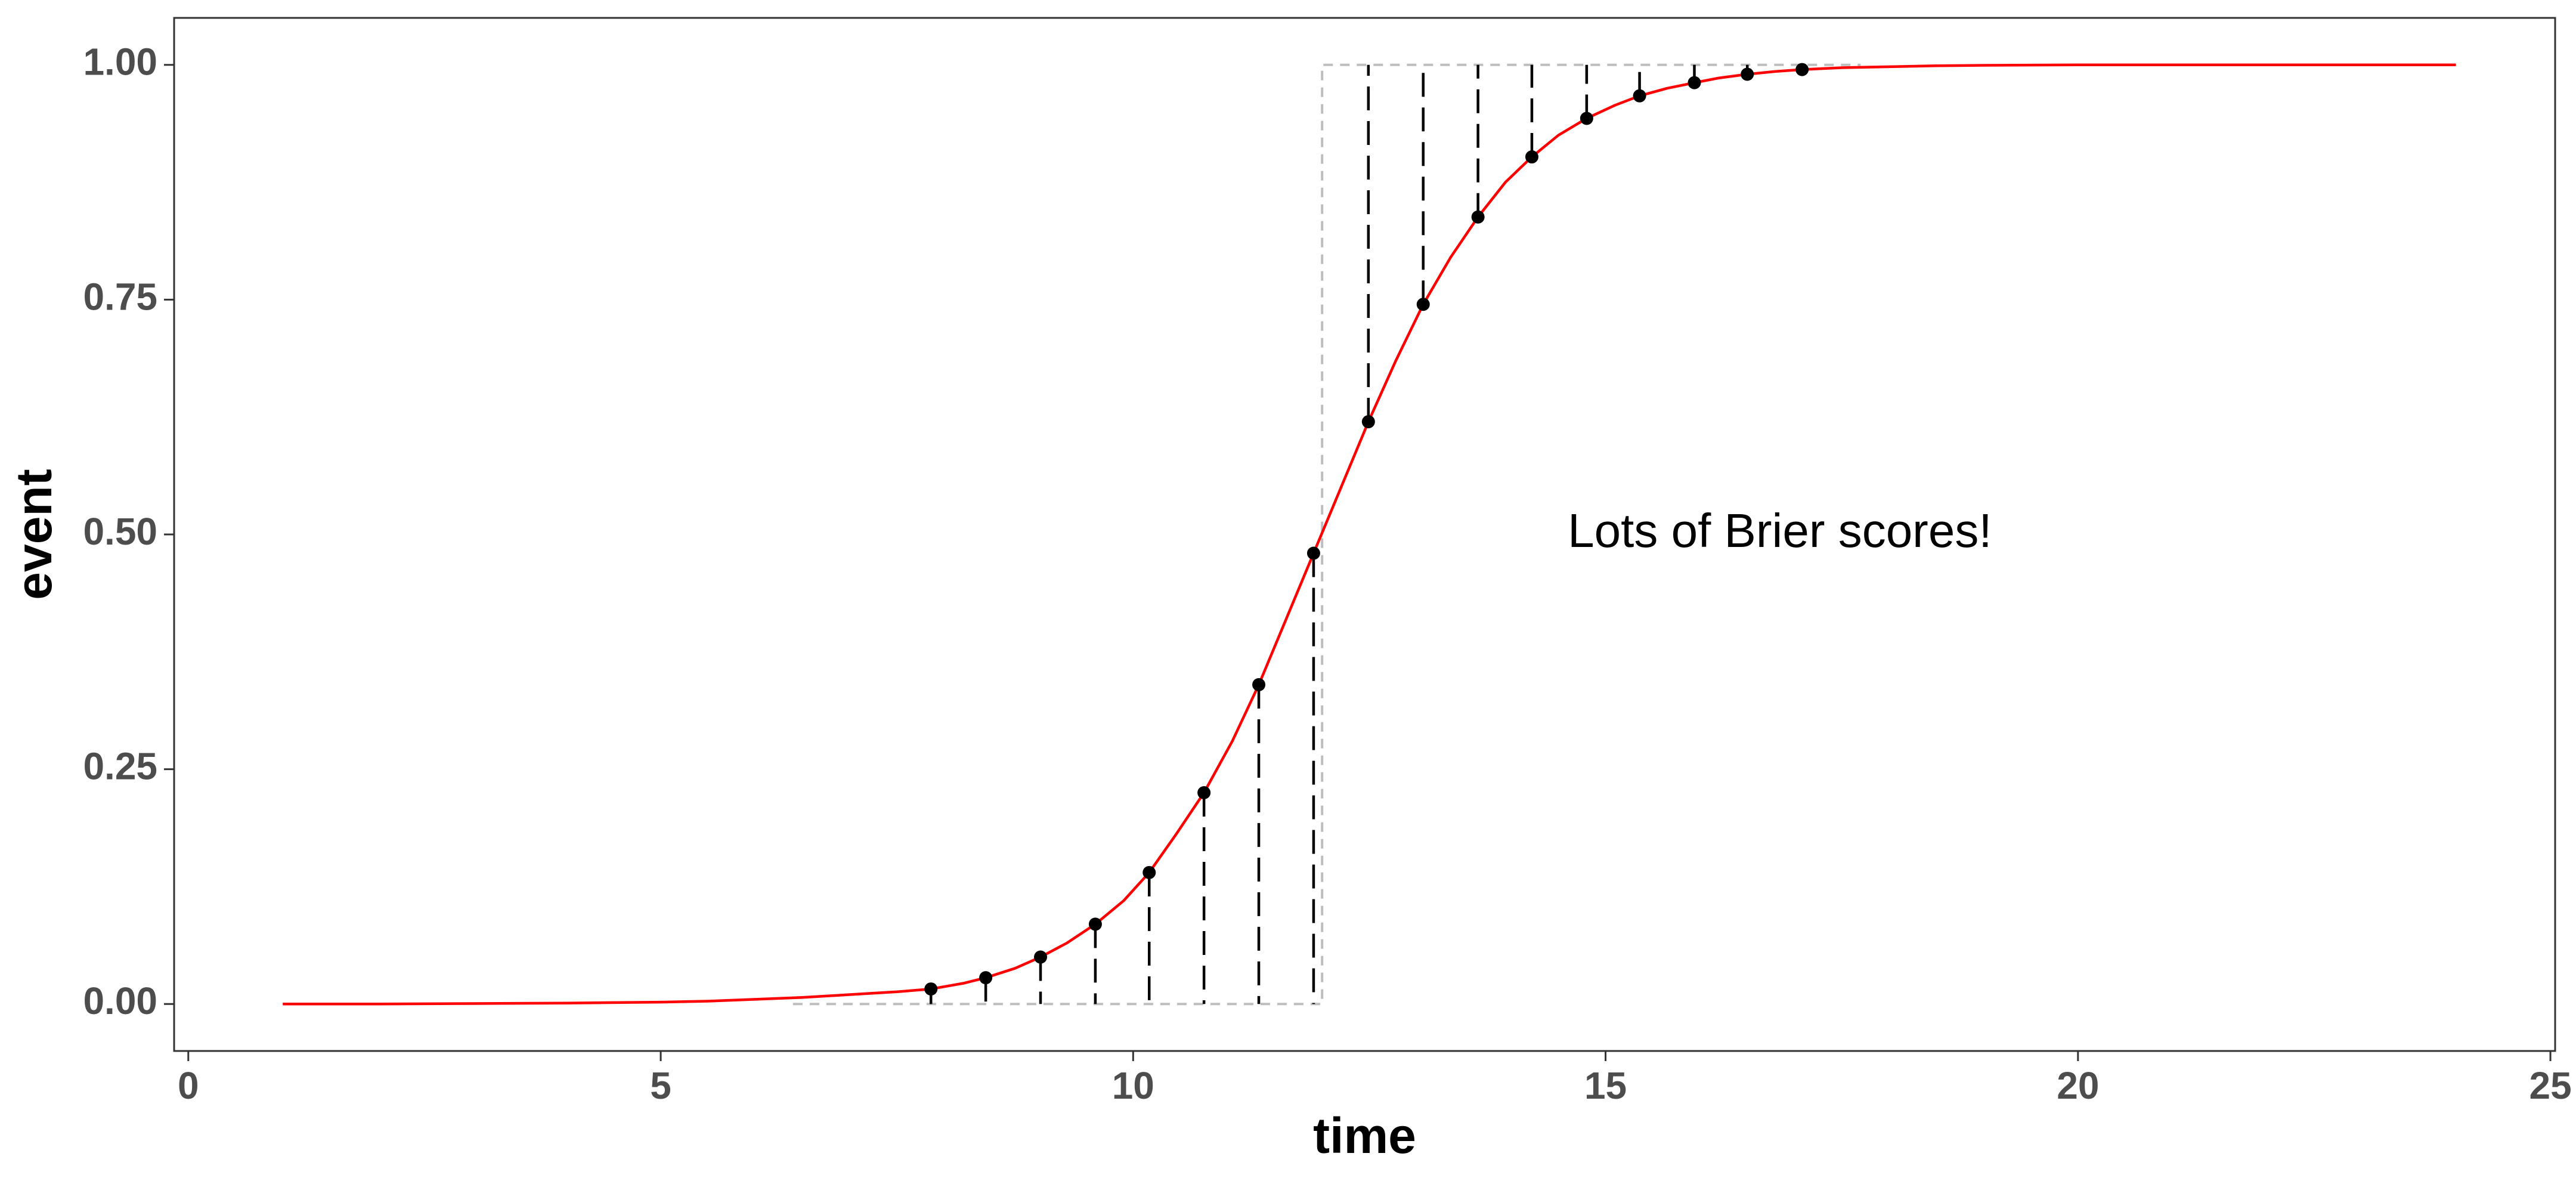 The height and width of the screenshot is (1181, 2576). I want to click on y-tick-label: 0.50, so click(120, 531).